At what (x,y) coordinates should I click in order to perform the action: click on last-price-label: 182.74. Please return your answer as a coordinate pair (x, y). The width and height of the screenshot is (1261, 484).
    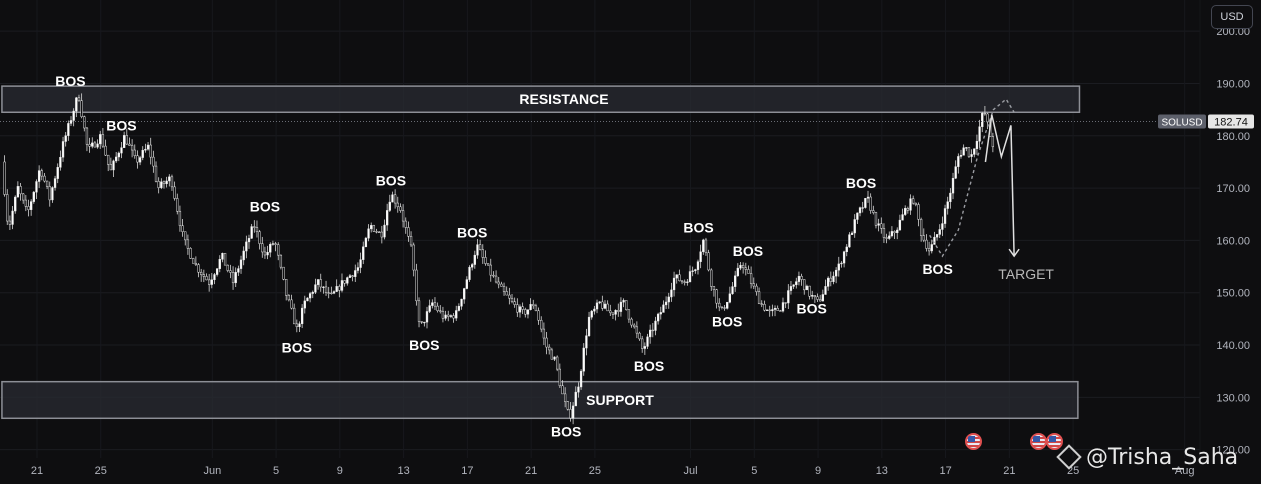
    Looking at the image, I should click on (1231, 122).